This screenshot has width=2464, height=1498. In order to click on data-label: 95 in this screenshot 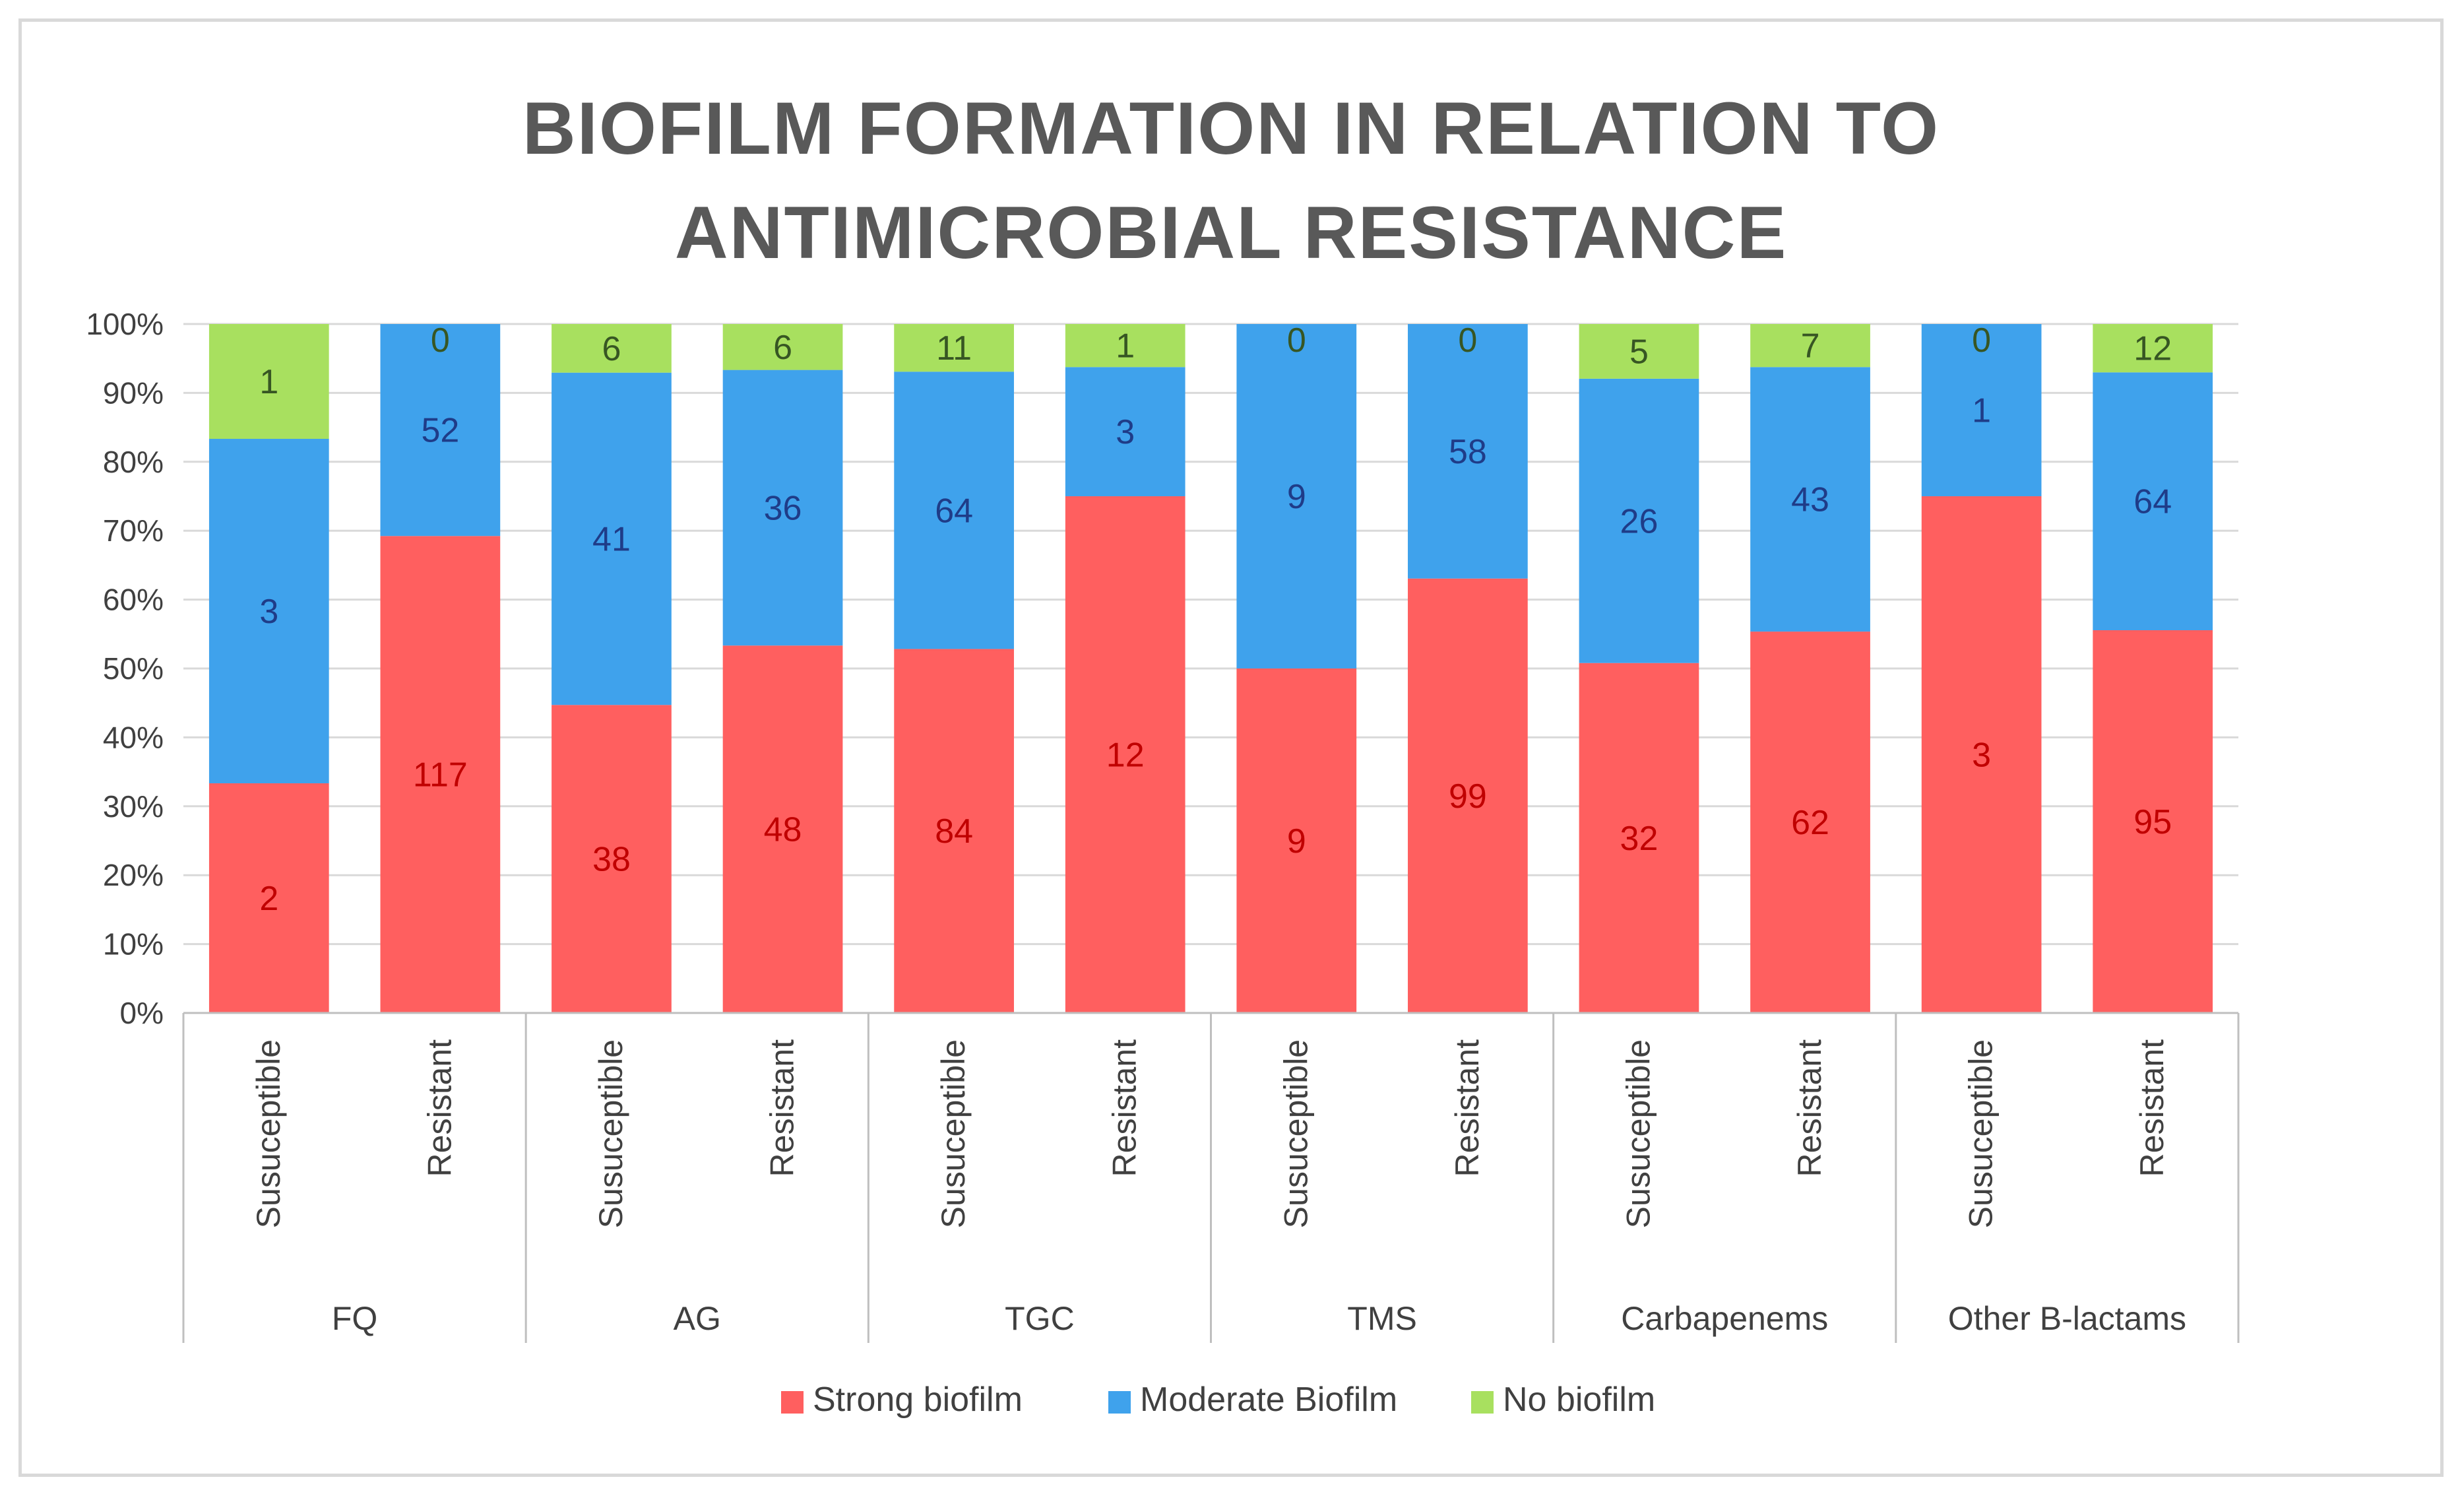, I will do `click(2152, 822)`.